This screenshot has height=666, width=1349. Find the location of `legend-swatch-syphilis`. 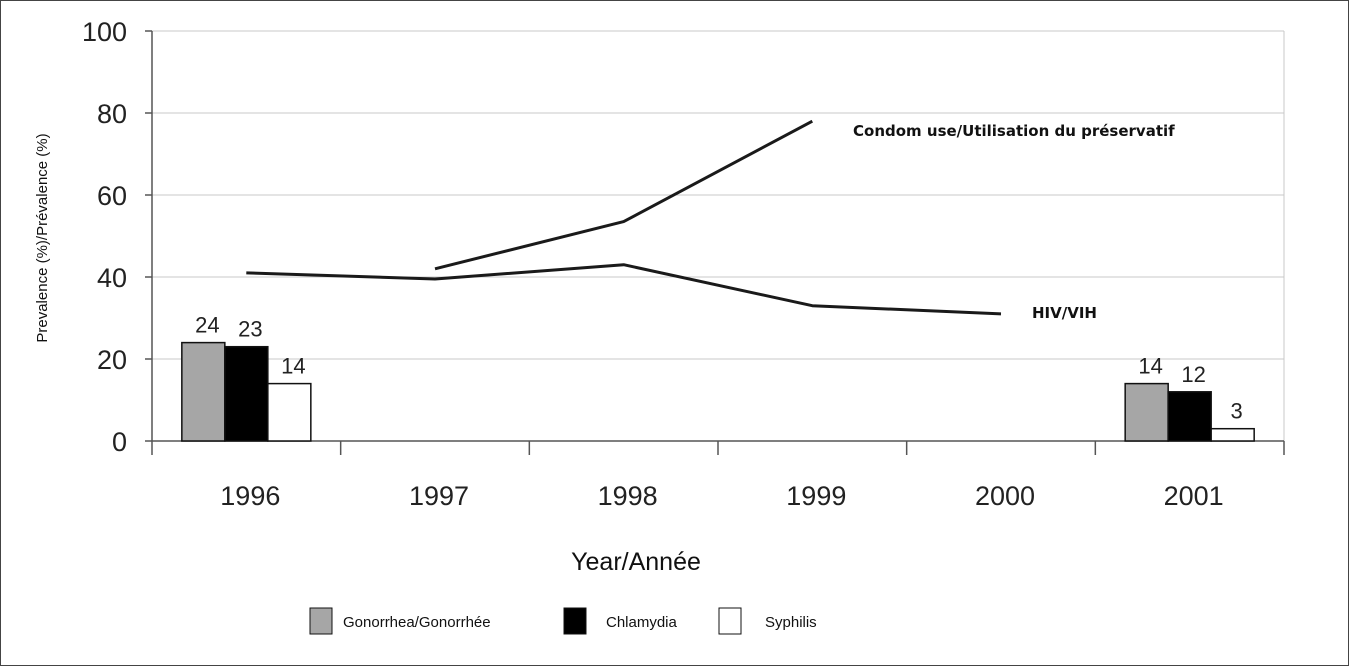

legend-swatch-syphilis is located at coordinates (730, 621).